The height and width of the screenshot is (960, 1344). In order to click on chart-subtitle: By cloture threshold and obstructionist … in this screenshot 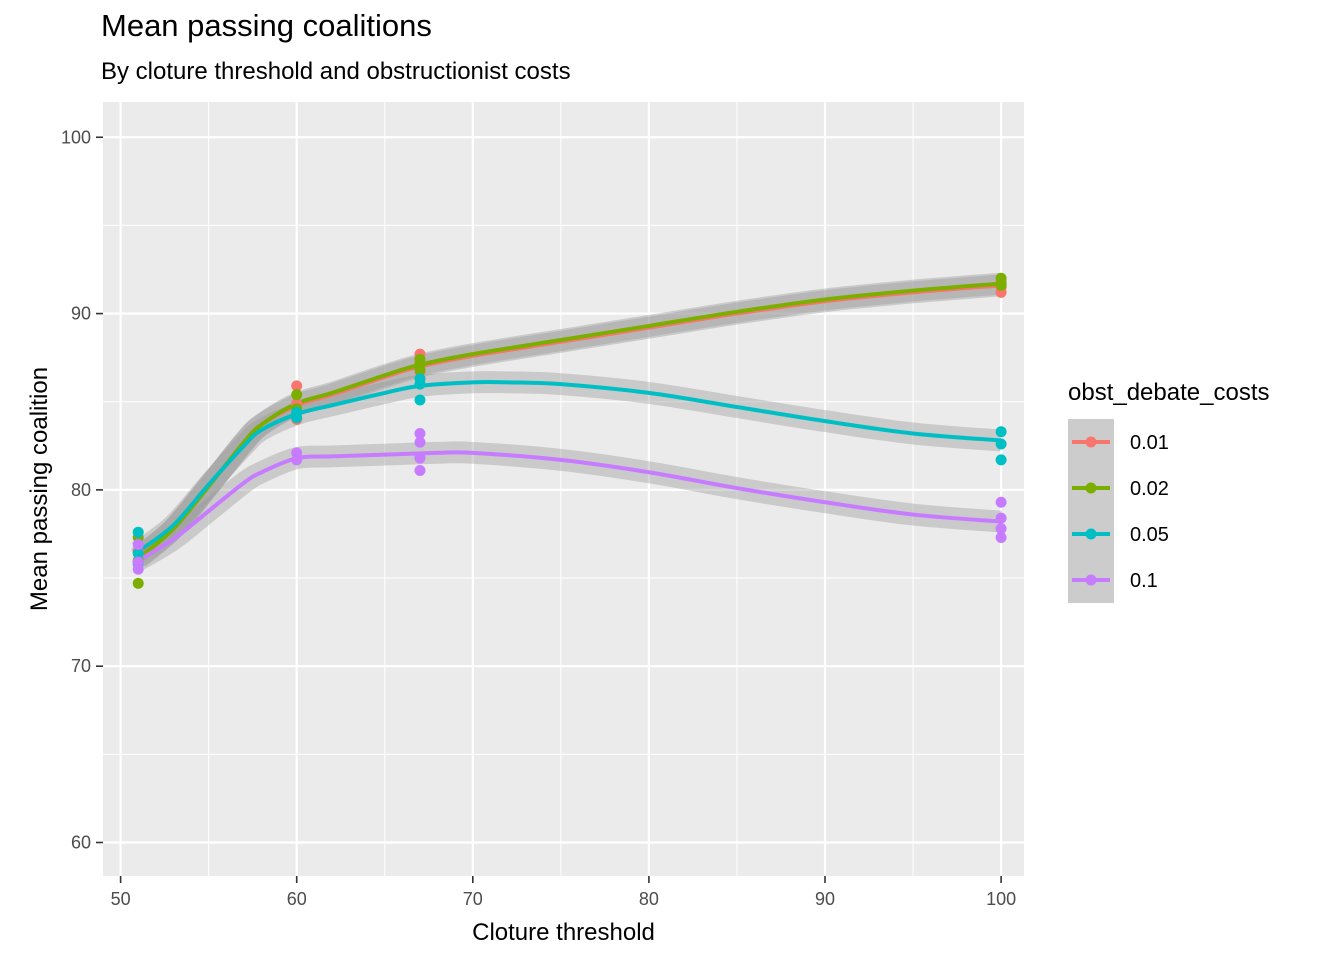, I will do `click(336, 71)`.